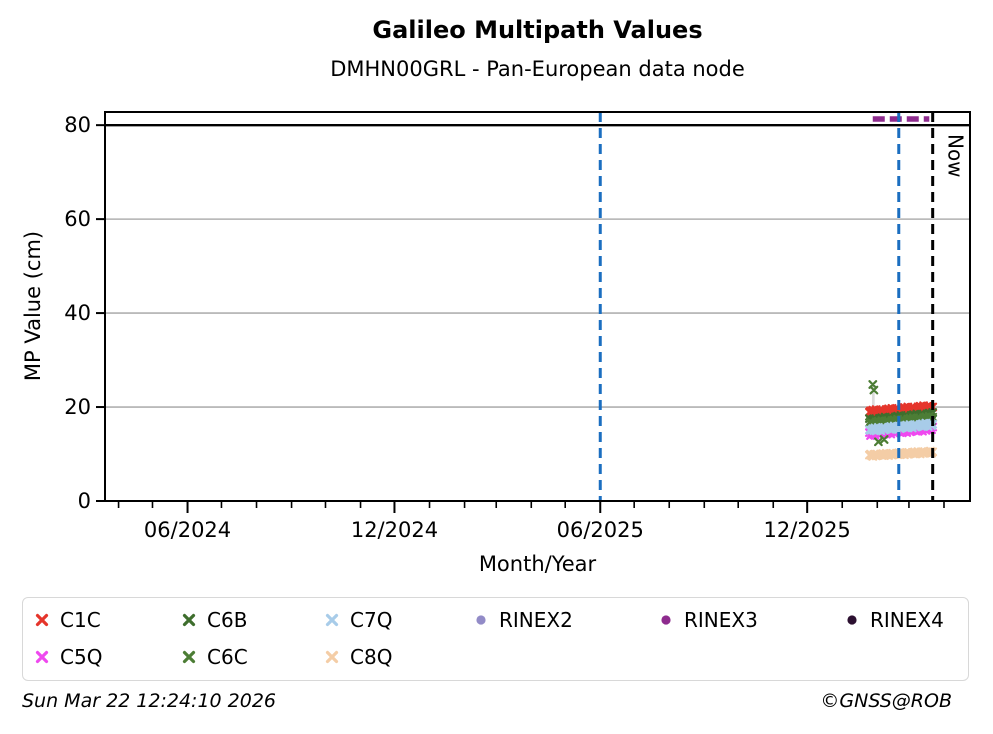 The width and height of the screenshot is (993, 734). I want to click on legend-label-rinex4: RINEX4, so click(907, 620).